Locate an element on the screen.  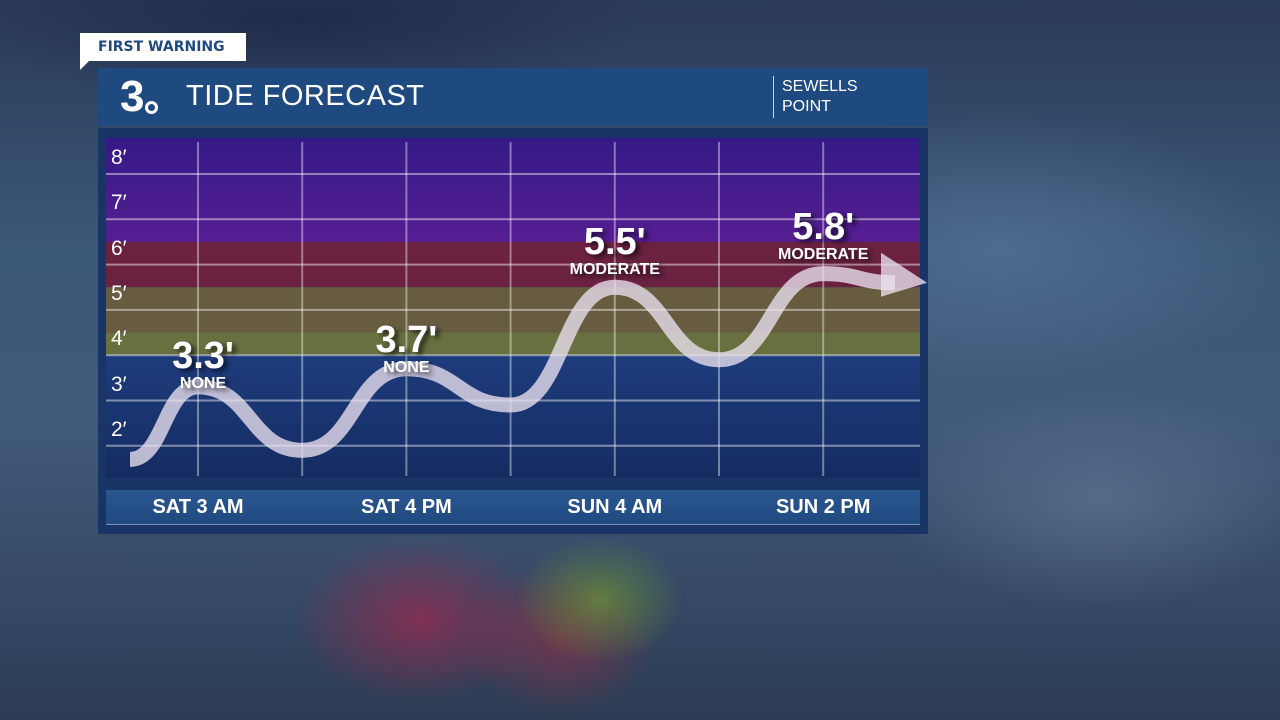
y-tick-label: 2′ is located at coordinates (119, 429).